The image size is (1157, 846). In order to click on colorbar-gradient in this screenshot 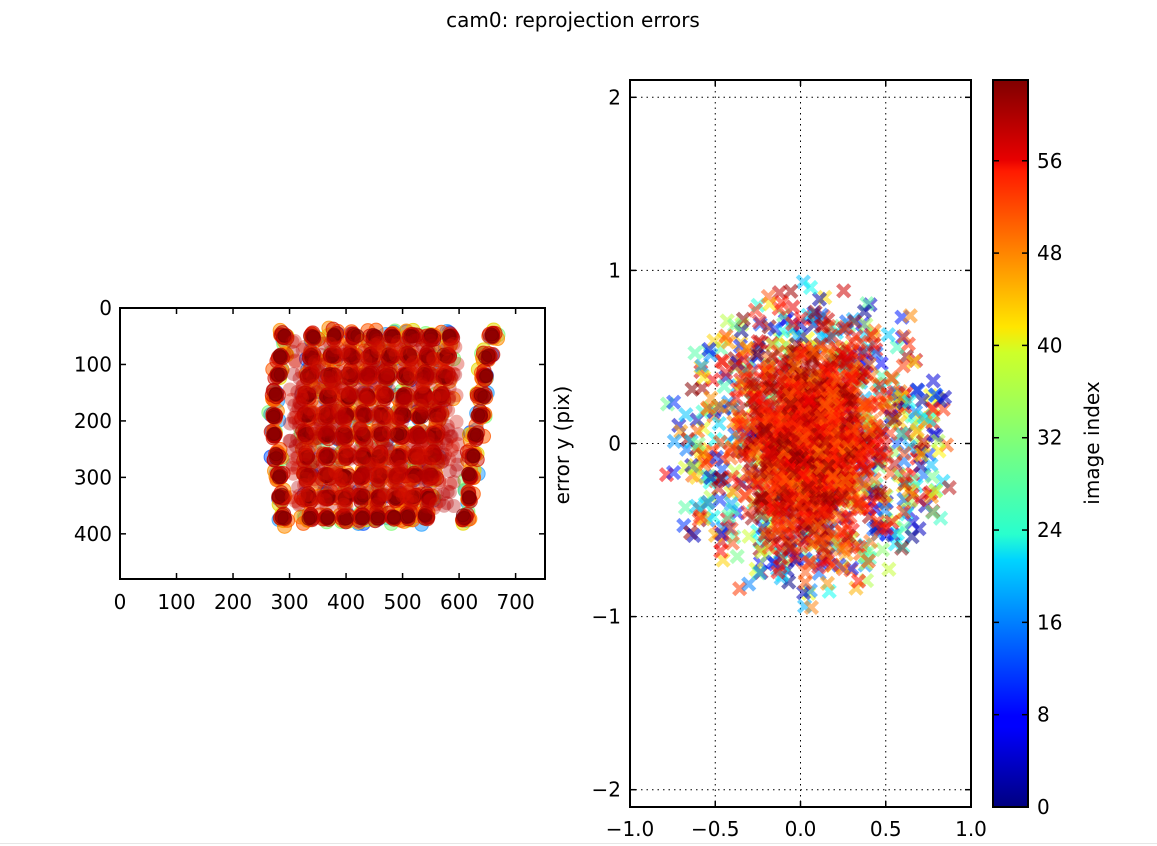, I will do `click(1010, 443)`.